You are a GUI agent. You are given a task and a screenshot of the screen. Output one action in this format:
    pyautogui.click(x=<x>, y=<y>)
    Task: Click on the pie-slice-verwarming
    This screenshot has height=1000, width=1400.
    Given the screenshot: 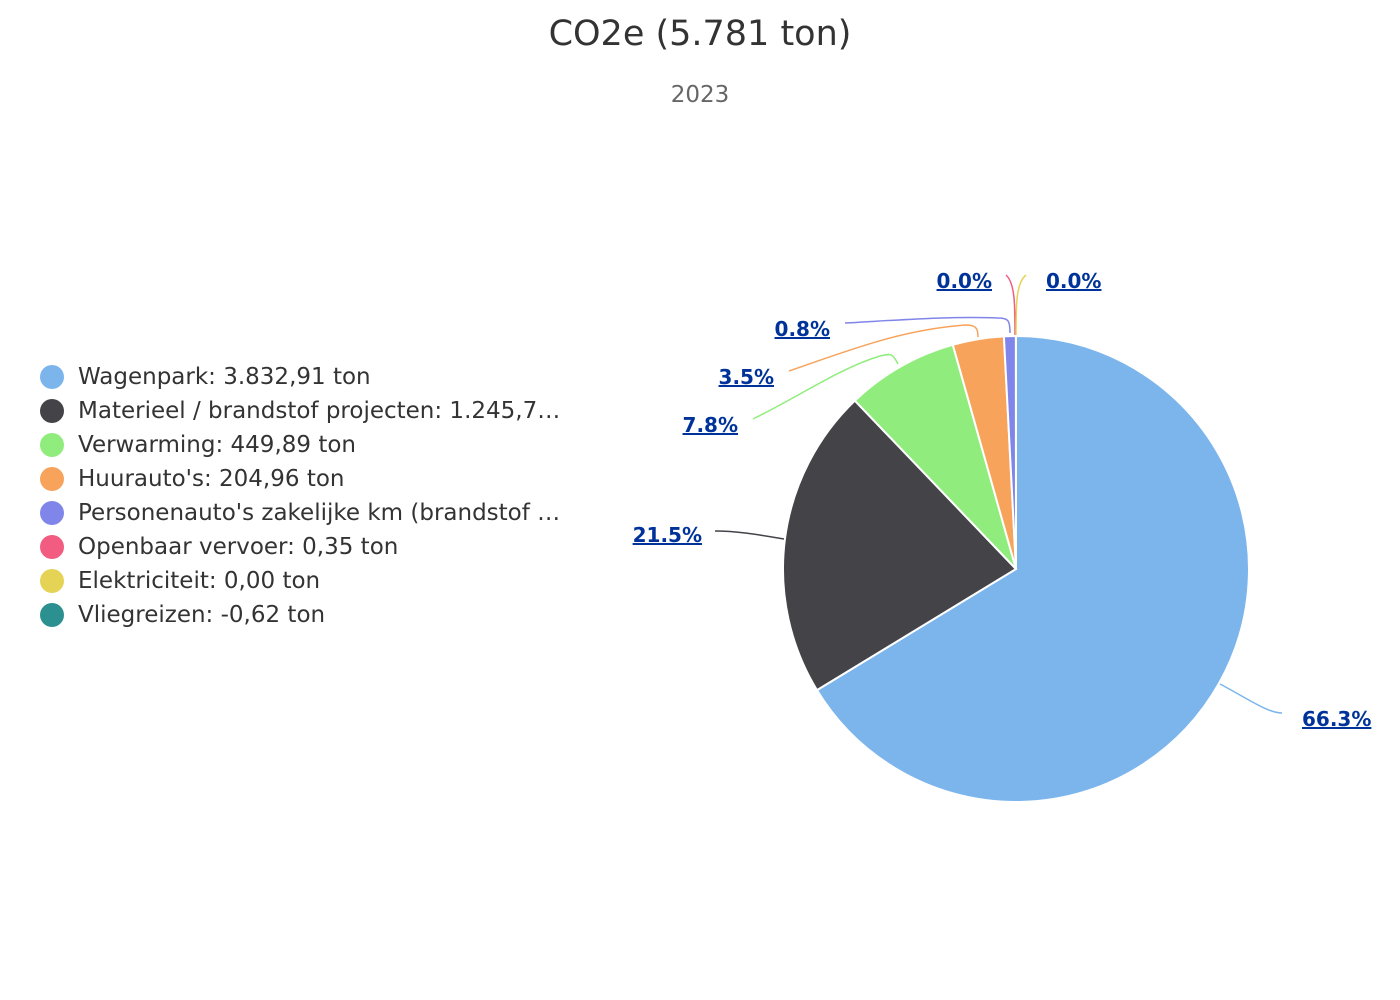 What is the action you would take?
    pyautogui.click(x=935, y=456)
    